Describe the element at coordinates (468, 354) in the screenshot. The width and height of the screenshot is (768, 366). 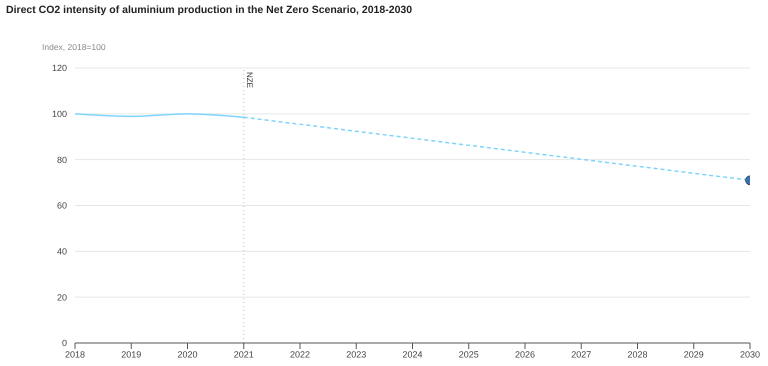
I see `x-tick-label: 2025` at that location.